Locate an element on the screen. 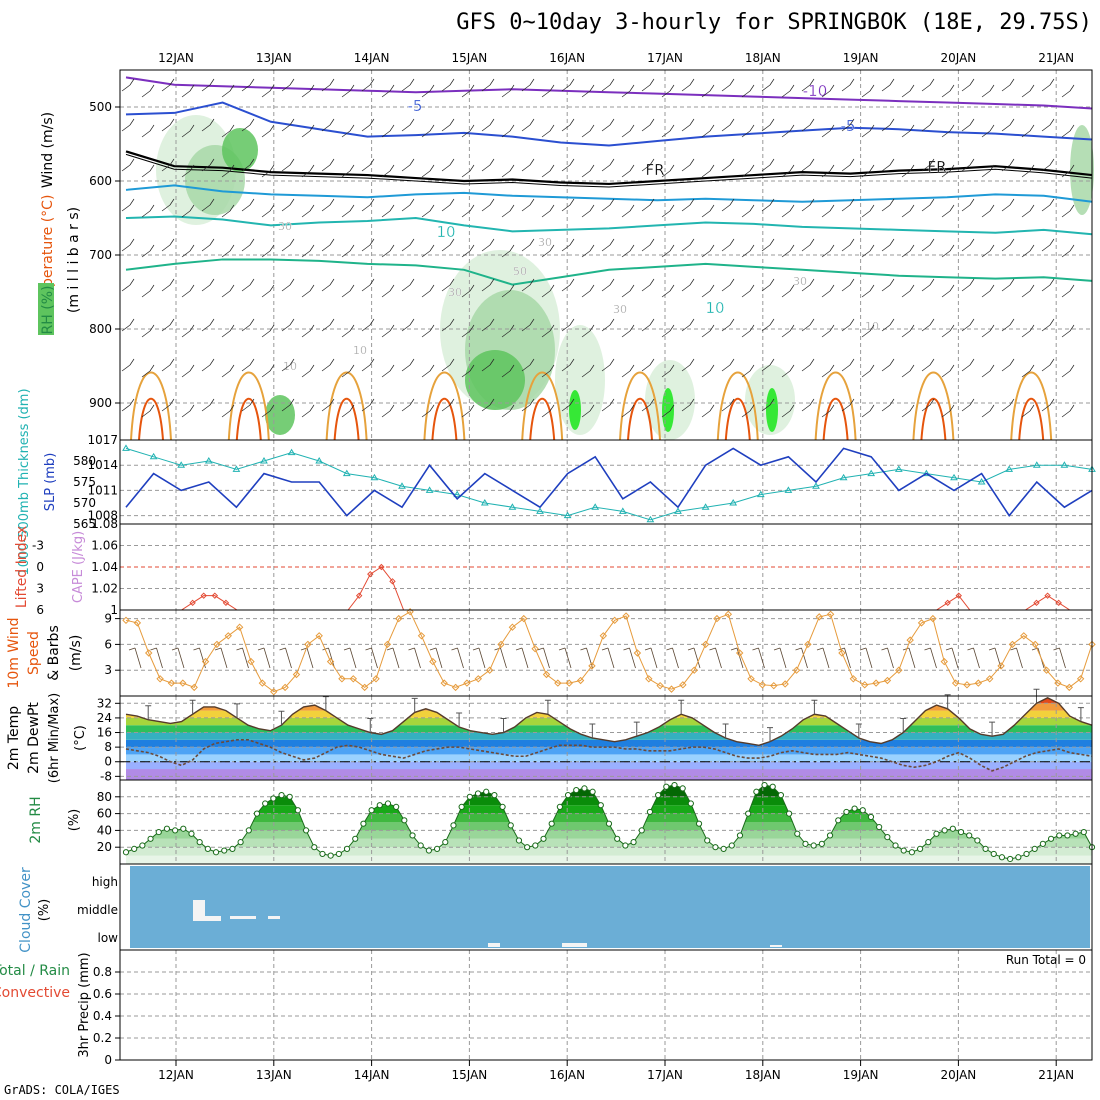  upper-ylabel-millibars: (m i l l i b a r s) is located at coordinates (74, 260).